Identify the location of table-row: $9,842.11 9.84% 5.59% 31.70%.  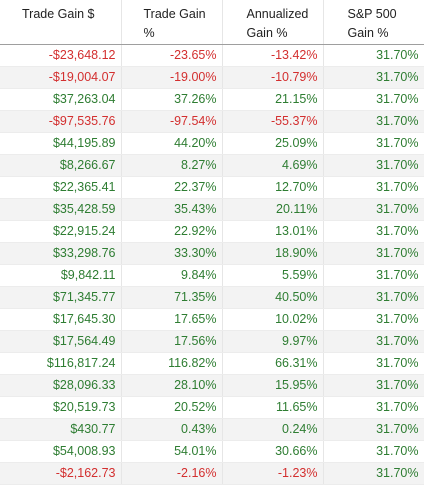
(212, 275).